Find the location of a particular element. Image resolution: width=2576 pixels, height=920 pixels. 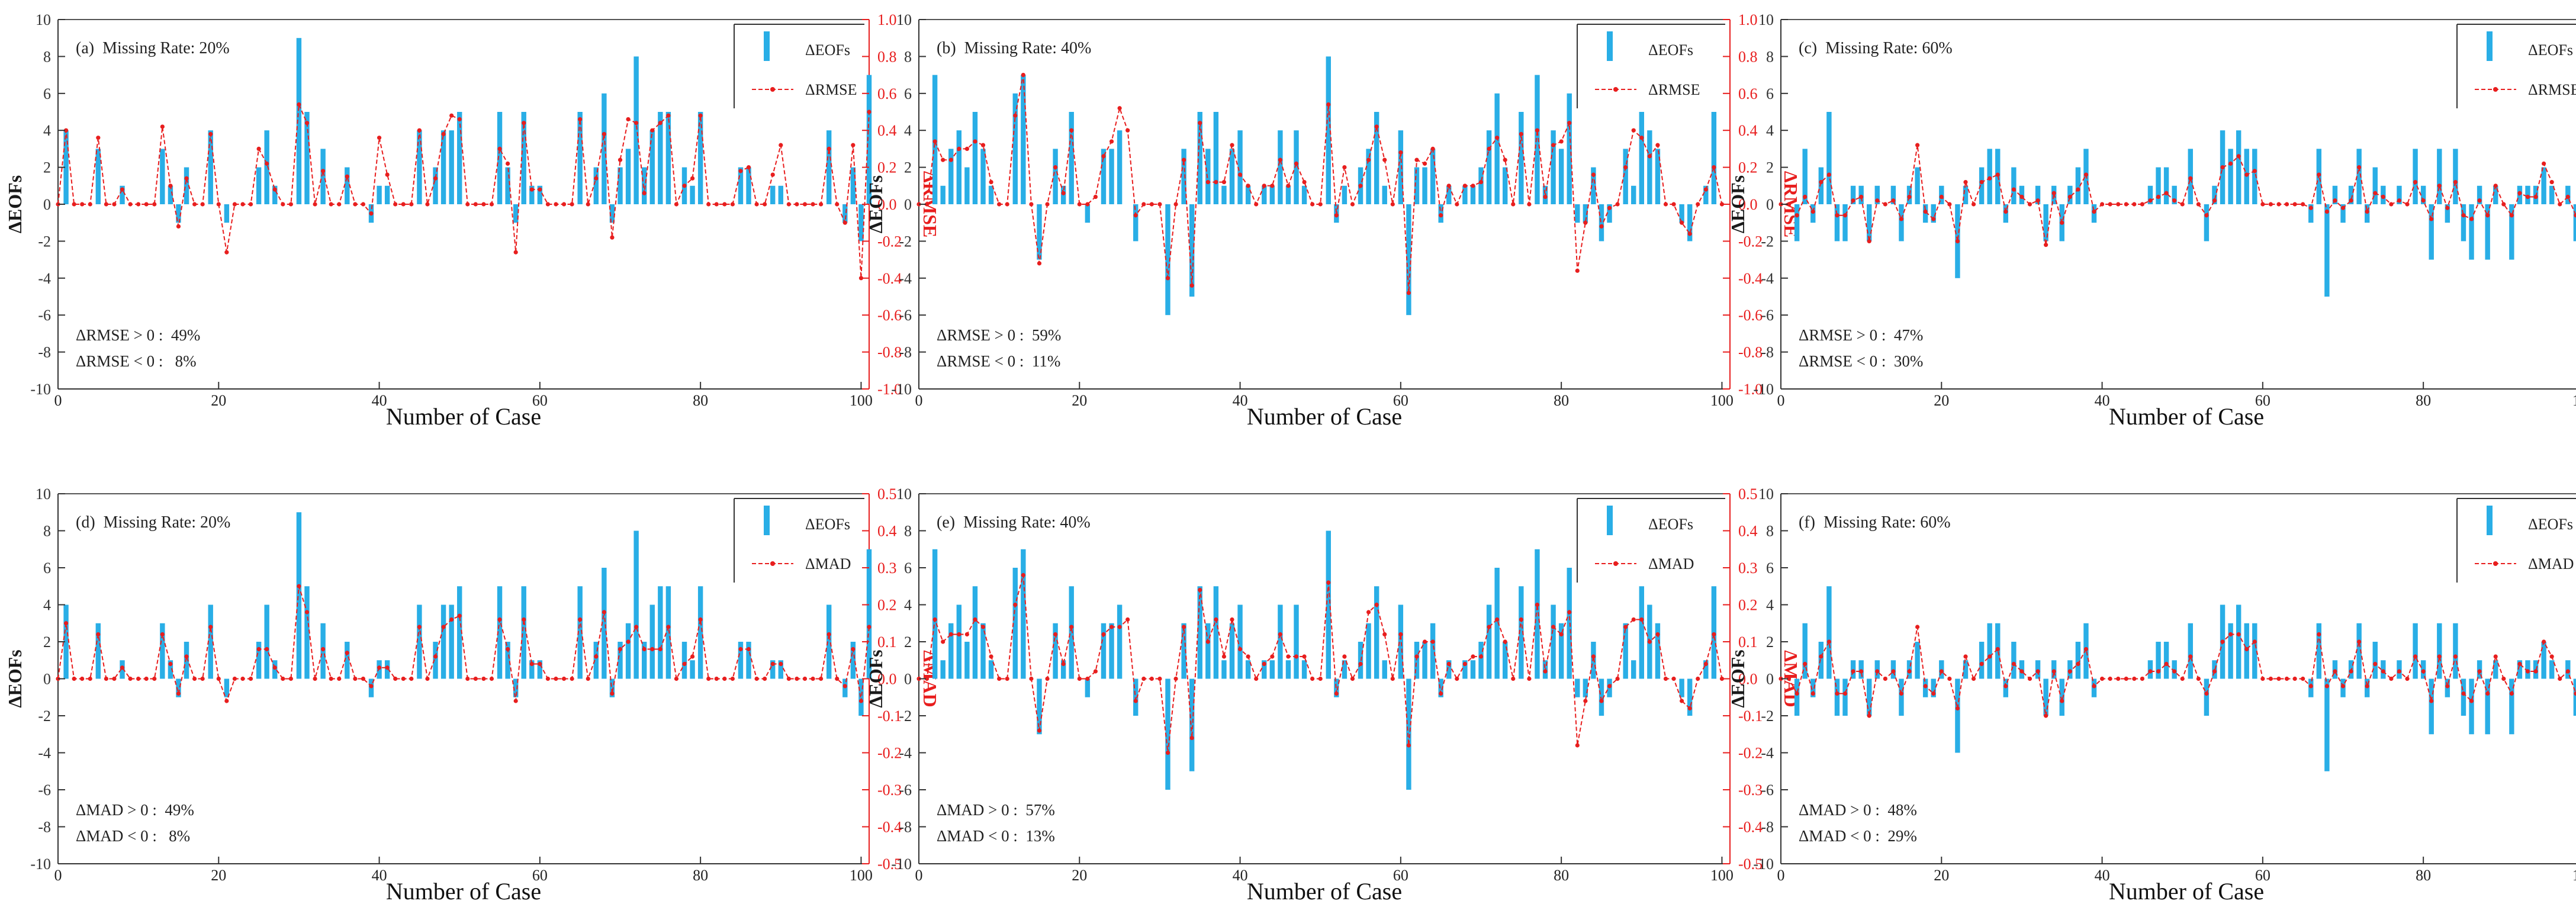

legend-marker-icon is located at coordinates (2495, 563).